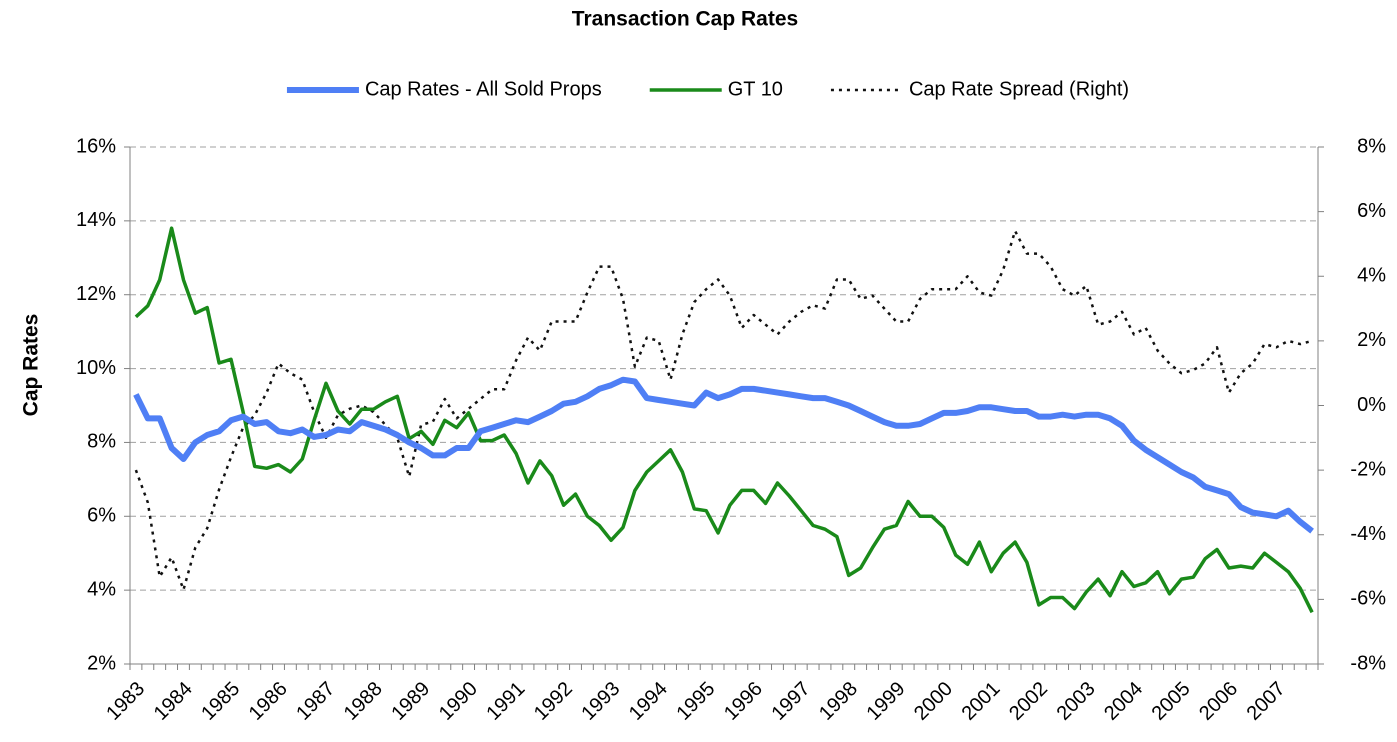 This screenshot has width=1397, height=742. I want to click on x-tick-label: 1991, so click(505, 701).